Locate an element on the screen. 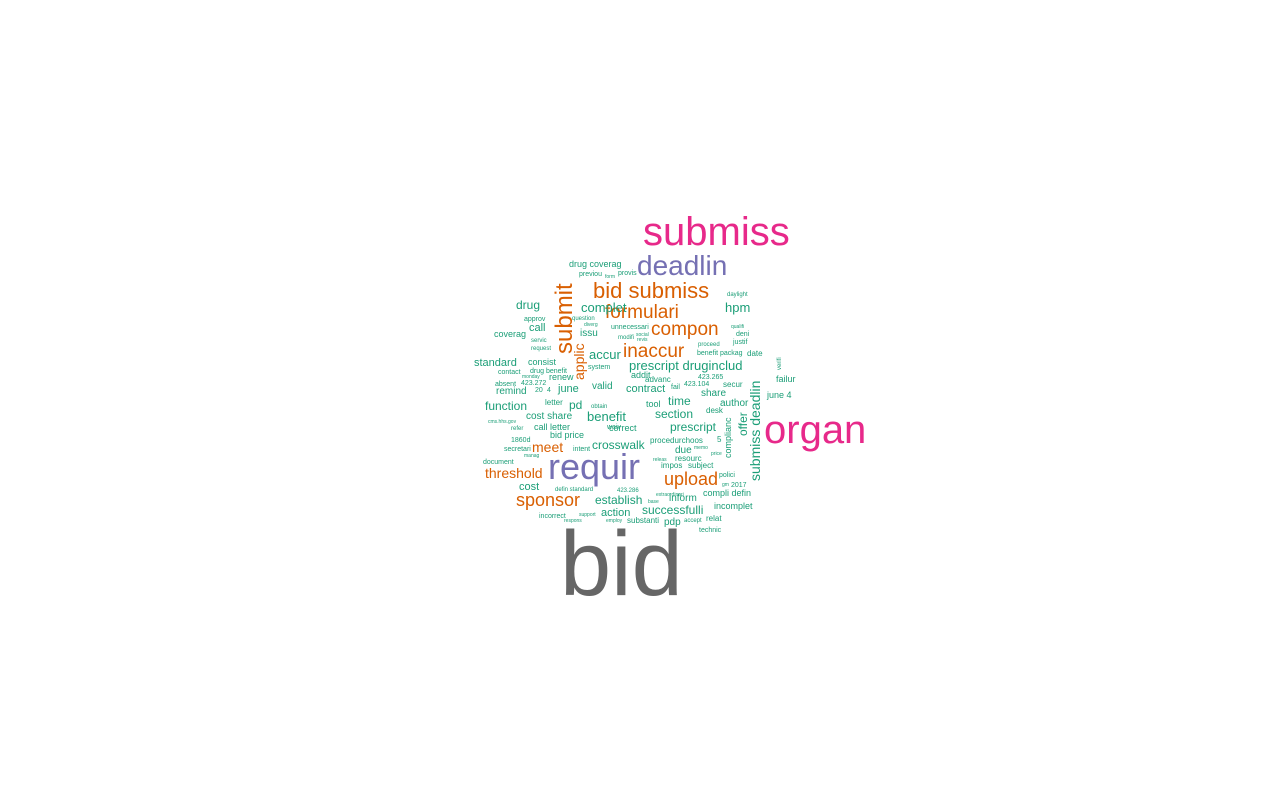 The image size is (1280, 800). word-time: time is located at coordinates (679, 401).